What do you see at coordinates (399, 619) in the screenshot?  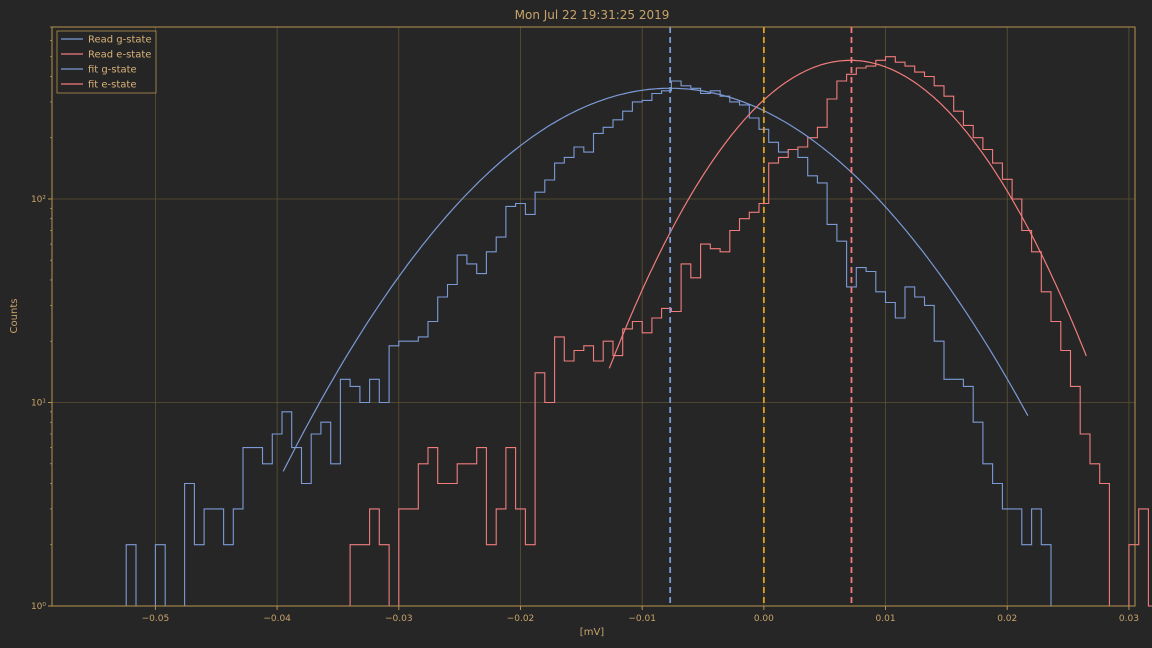 I see `x-tick-label: −0.03` at bounding box center [399, 619].